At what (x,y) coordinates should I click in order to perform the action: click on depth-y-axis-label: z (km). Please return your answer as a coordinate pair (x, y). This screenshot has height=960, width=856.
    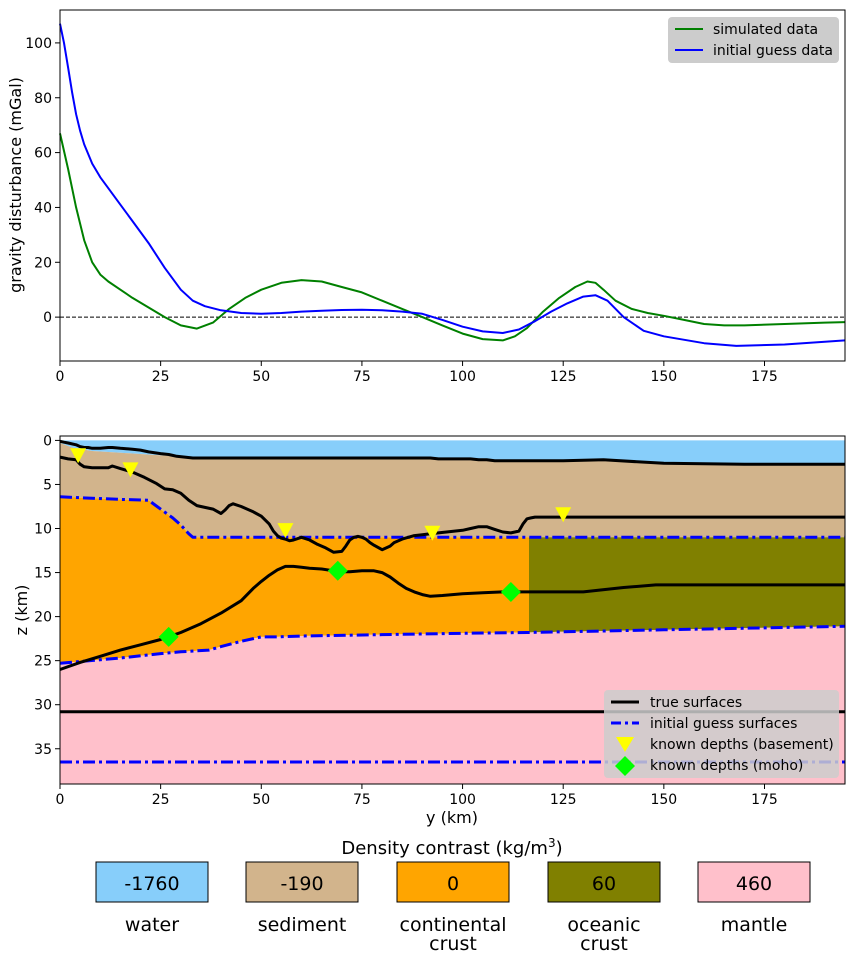
    Looking at the image, I should click on (21, 610).